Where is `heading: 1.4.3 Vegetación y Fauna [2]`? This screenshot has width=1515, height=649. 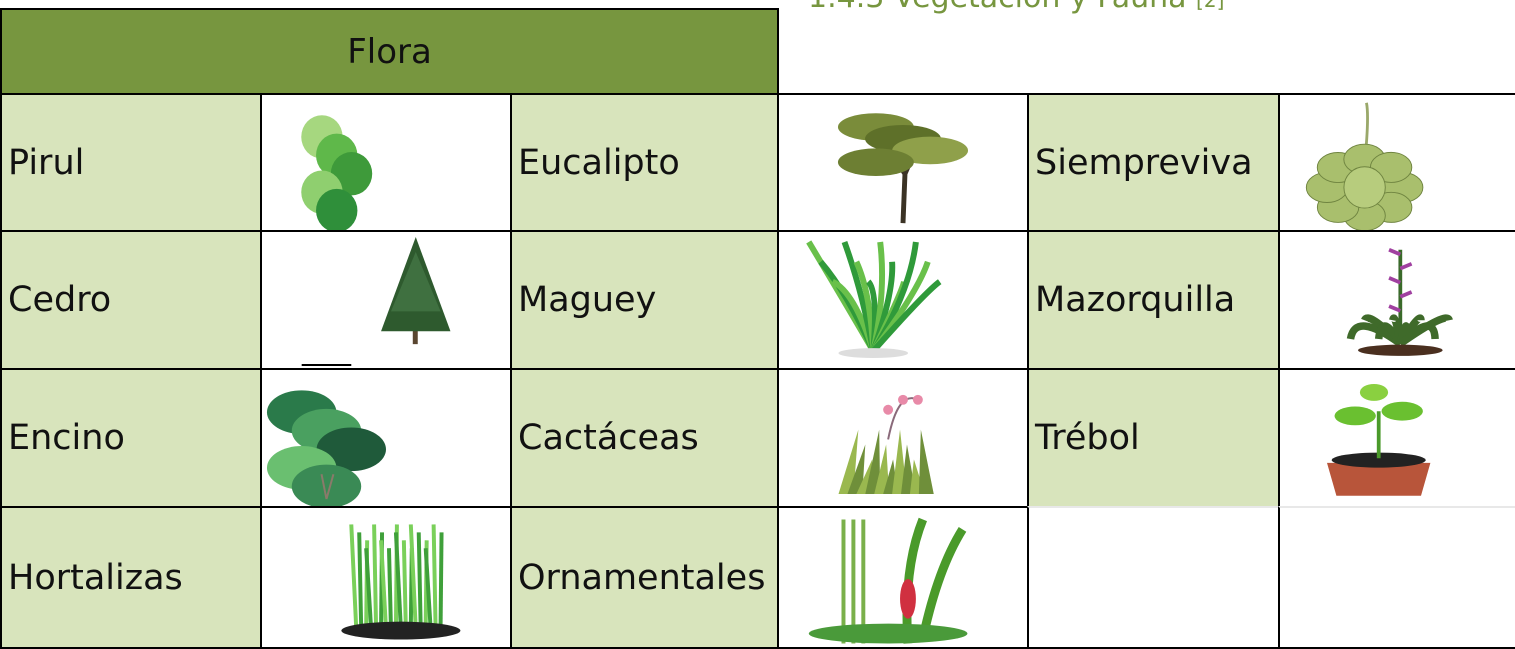
heading: 1.4.3 Vegetación y Fauna [2] is located at coordinates (1016, 7).